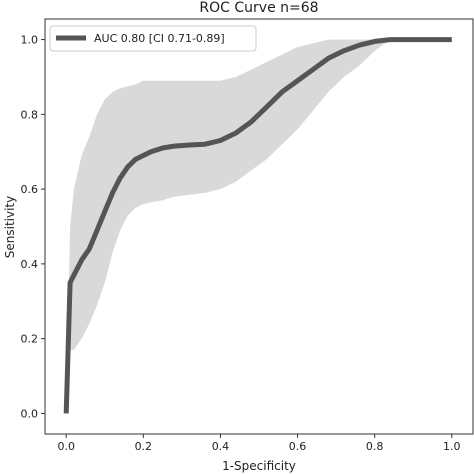 This screenshot has width=474, height=474. What do you see at coordinates (30, 339) in the screenshot?
I see `y-tick-label: 0.2` at bounding box center [30, 339].